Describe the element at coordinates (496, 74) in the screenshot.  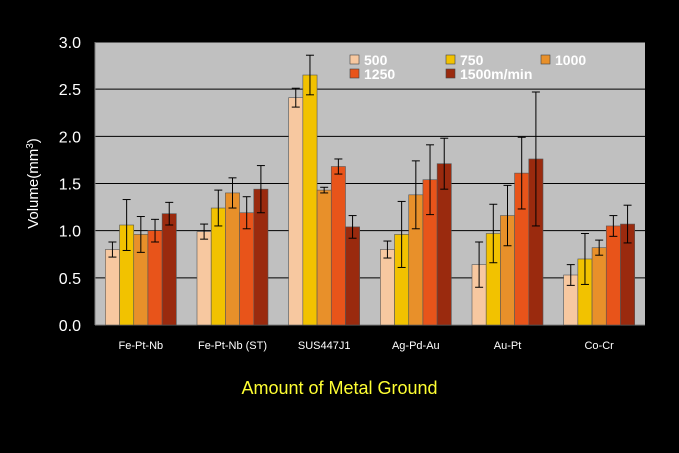
I see `legend-label: 1500m/min` at that location.